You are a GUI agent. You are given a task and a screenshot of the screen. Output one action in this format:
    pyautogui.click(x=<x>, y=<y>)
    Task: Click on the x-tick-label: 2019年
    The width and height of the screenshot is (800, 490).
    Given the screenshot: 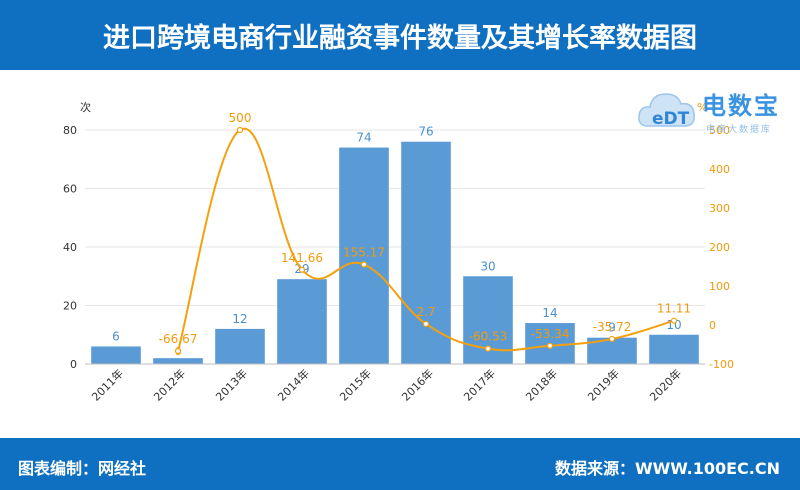 What is the action you would take?
    pyautogui.click(x=603, y=384)
    